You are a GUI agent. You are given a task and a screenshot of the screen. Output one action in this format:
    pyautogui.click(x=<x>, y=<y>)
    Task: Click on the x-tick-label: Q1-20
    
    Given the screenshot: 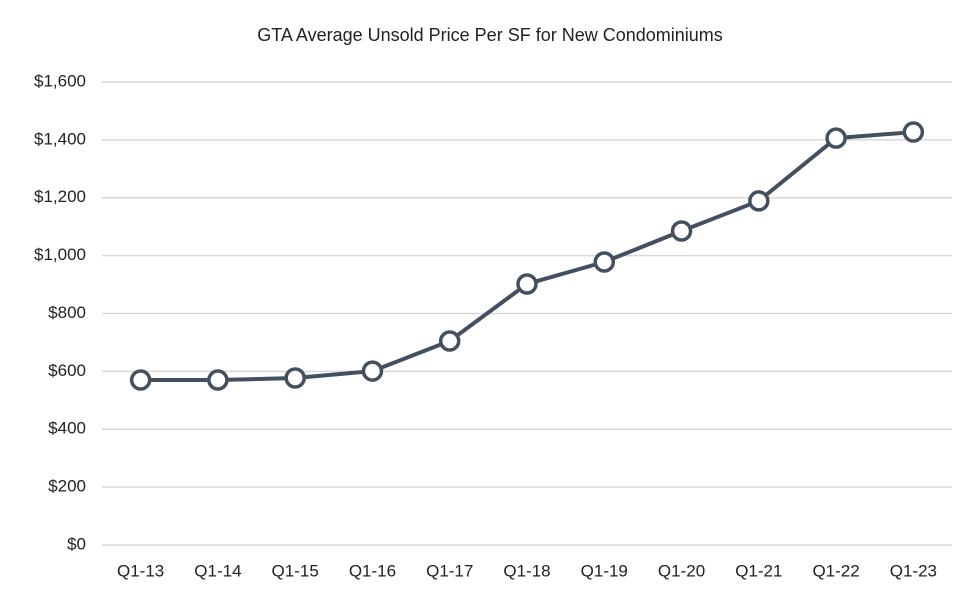 What is the action you would take?
    pyautogui.click(x=681, y=570)
    